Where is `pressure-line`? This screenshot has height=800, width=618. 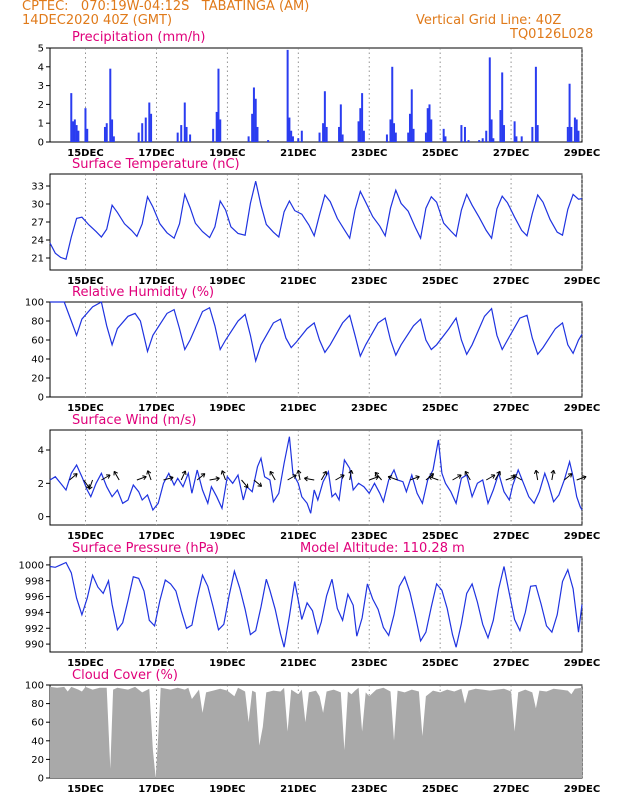 pressure-line is located at coordinates (316, 604).